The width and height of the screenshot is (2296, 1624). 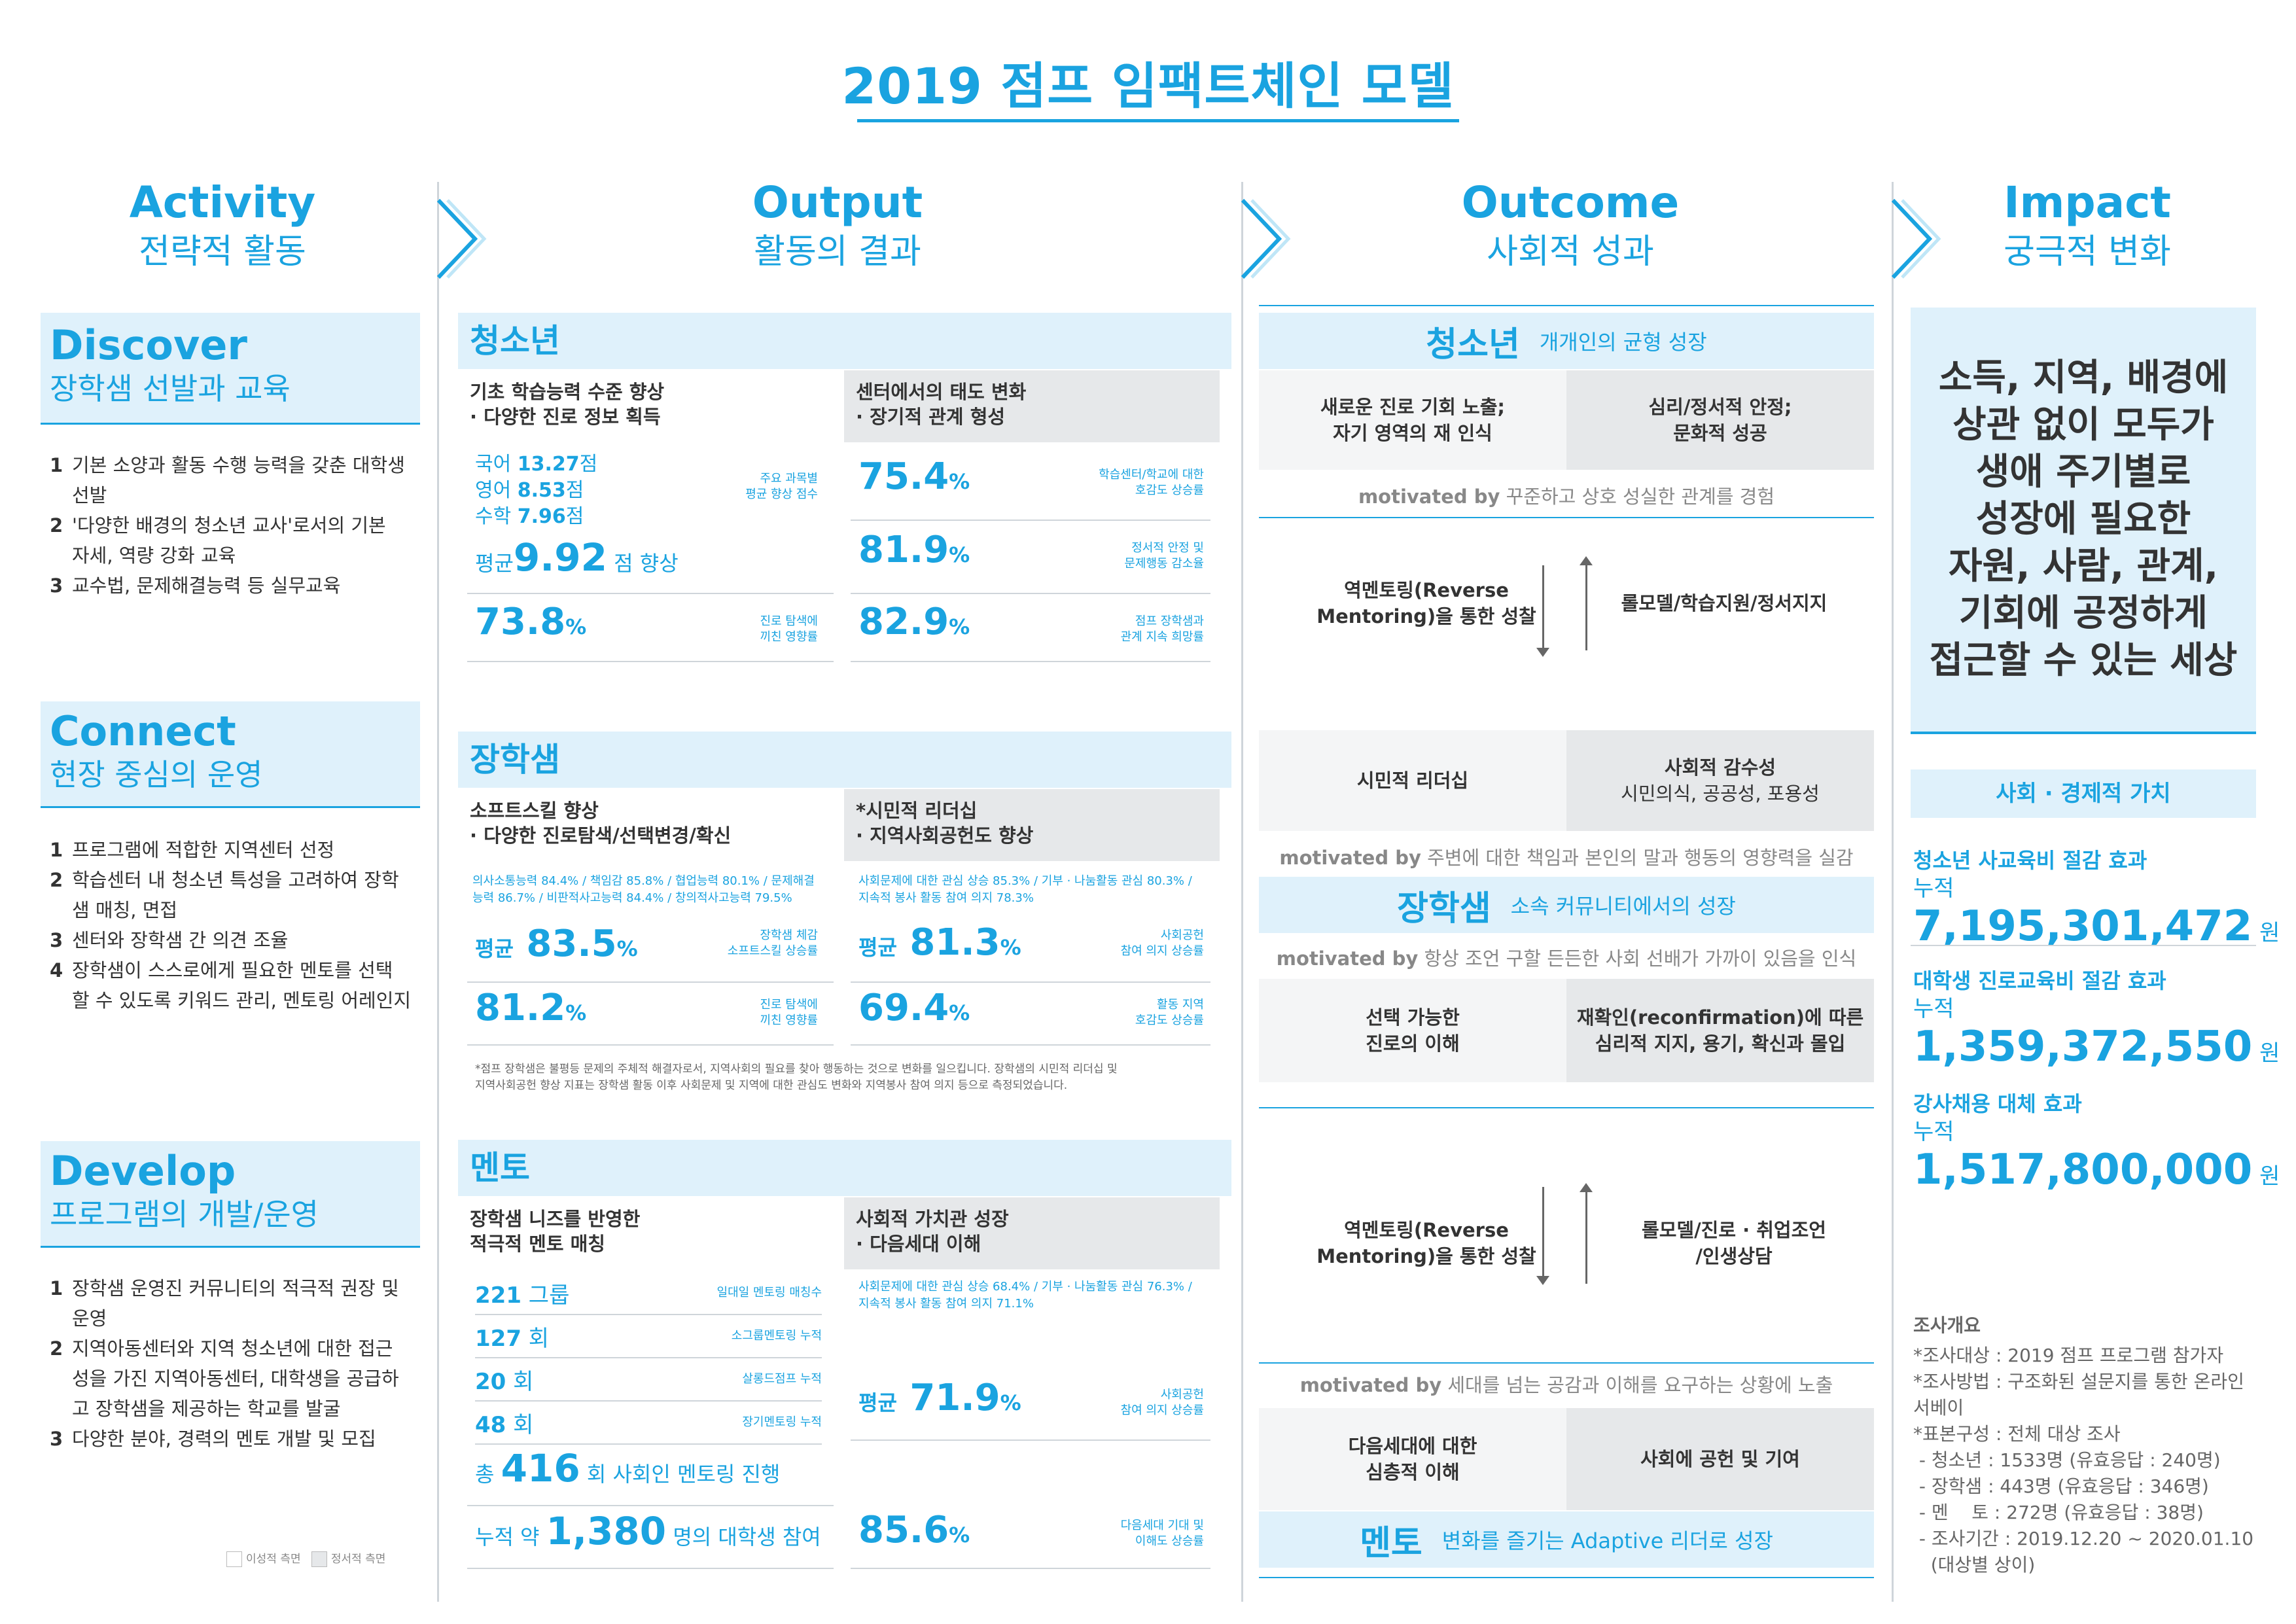 What do you see at coordinates (565, 417) in the screenshot?
I see `subhdr-line: · 다양한 진로 정보 획득` at bounding box center [565, 417].